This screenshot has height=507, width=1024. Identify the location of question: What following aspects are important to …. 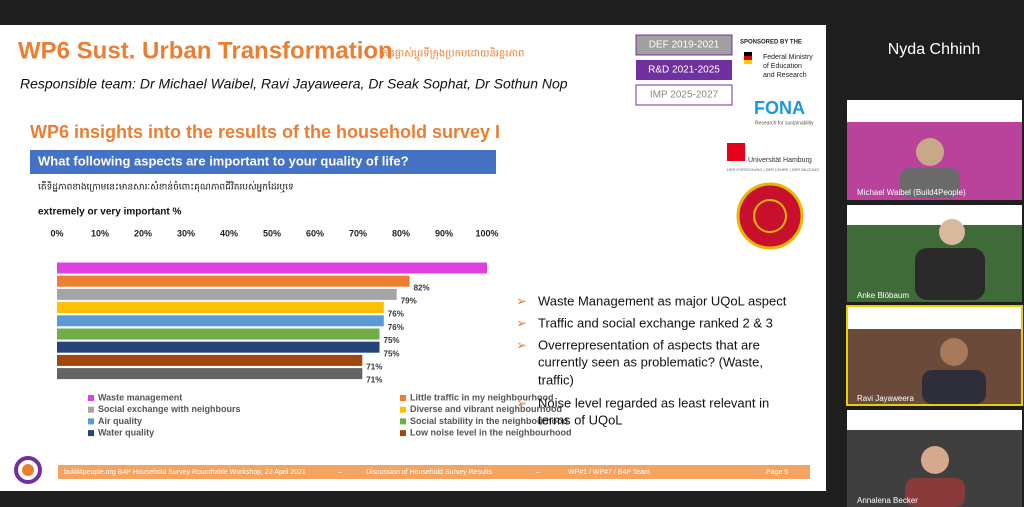
(223, 160).